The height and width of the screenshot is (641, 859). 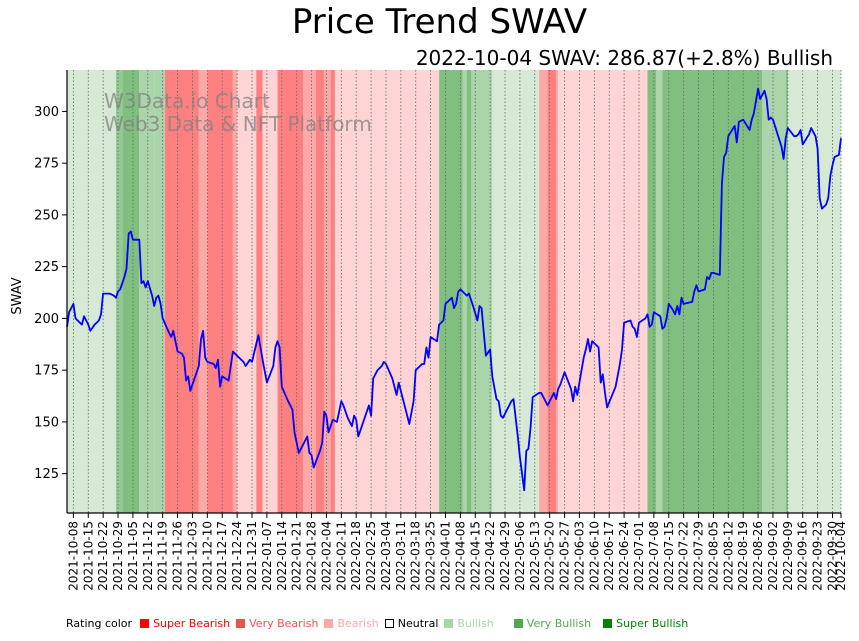 What do you see at coordinates (490, 556) in the screenshot?
I see `x-tick-label: 2022-04-22` at bounding box center [490, 556].